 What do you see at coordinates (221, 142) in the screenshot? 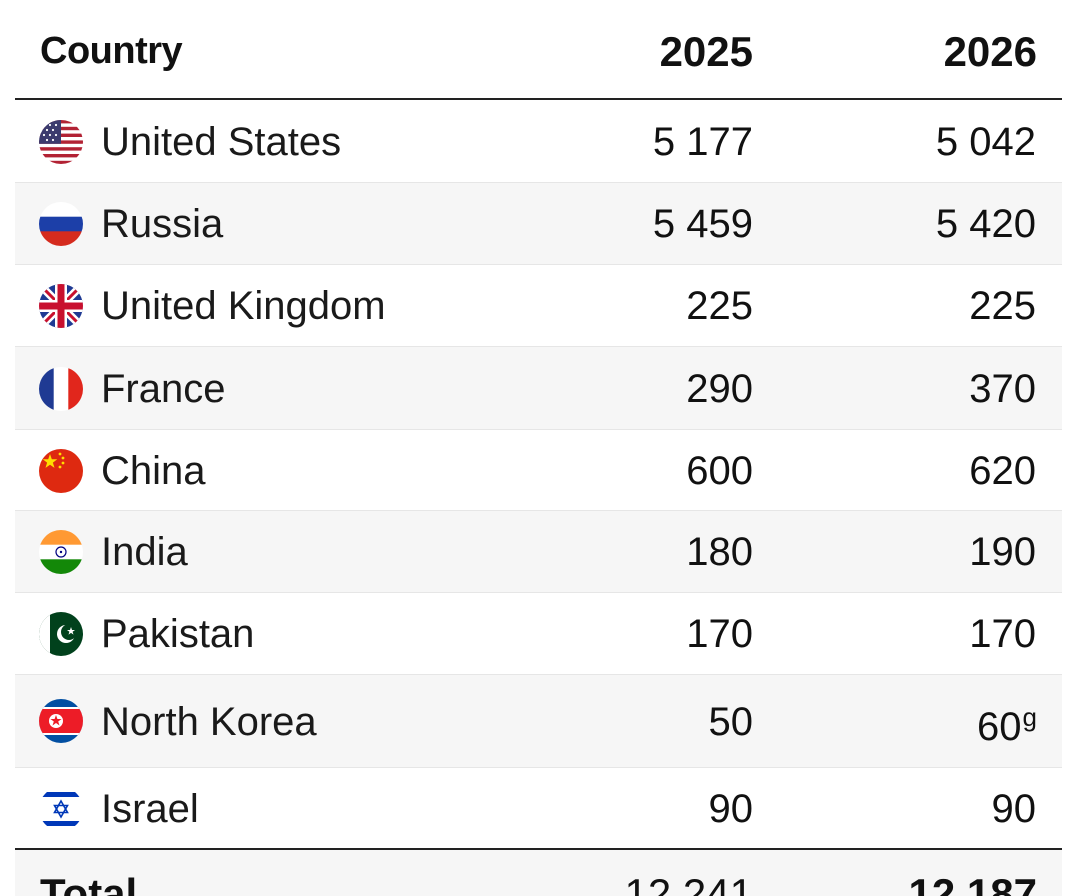
I see `country-name: United States` at bounding box center [221, 142].